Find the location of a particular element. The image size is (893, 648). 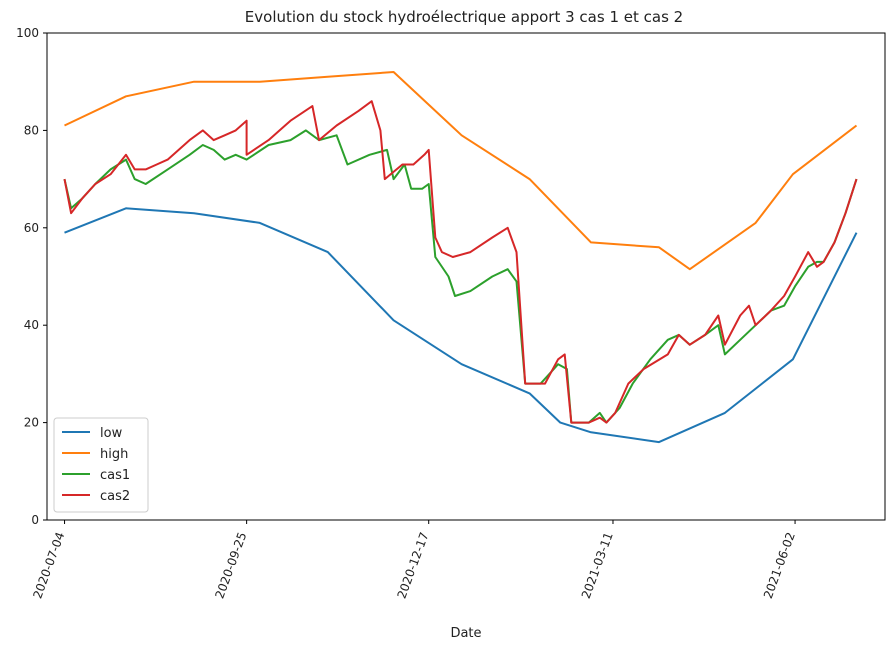

x-tick-label: 2021-03-11 is located at coordinates (597, 565).